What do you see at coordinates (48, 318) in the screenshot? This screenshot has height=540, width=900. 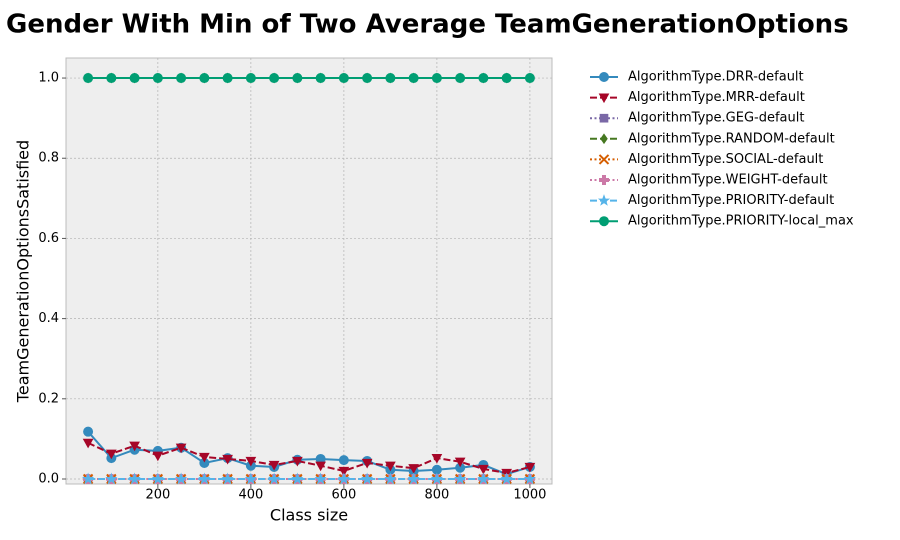 I see `y-tick-label: 0.4` at bounding box center [48, 318].